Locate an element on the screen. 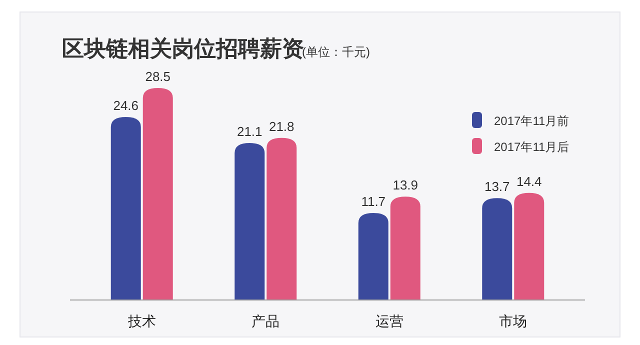  data-label: 13.9 is located at coordinates (405, 185).